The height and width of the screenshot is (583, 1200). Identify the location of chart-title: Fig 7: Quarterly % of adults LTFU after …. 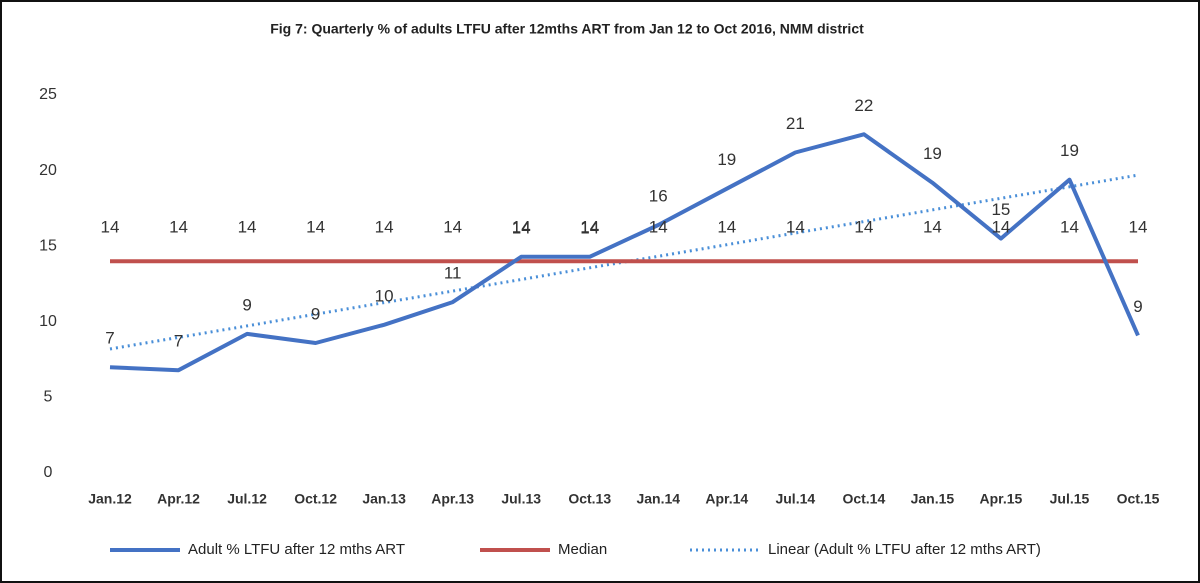
(567, 29).